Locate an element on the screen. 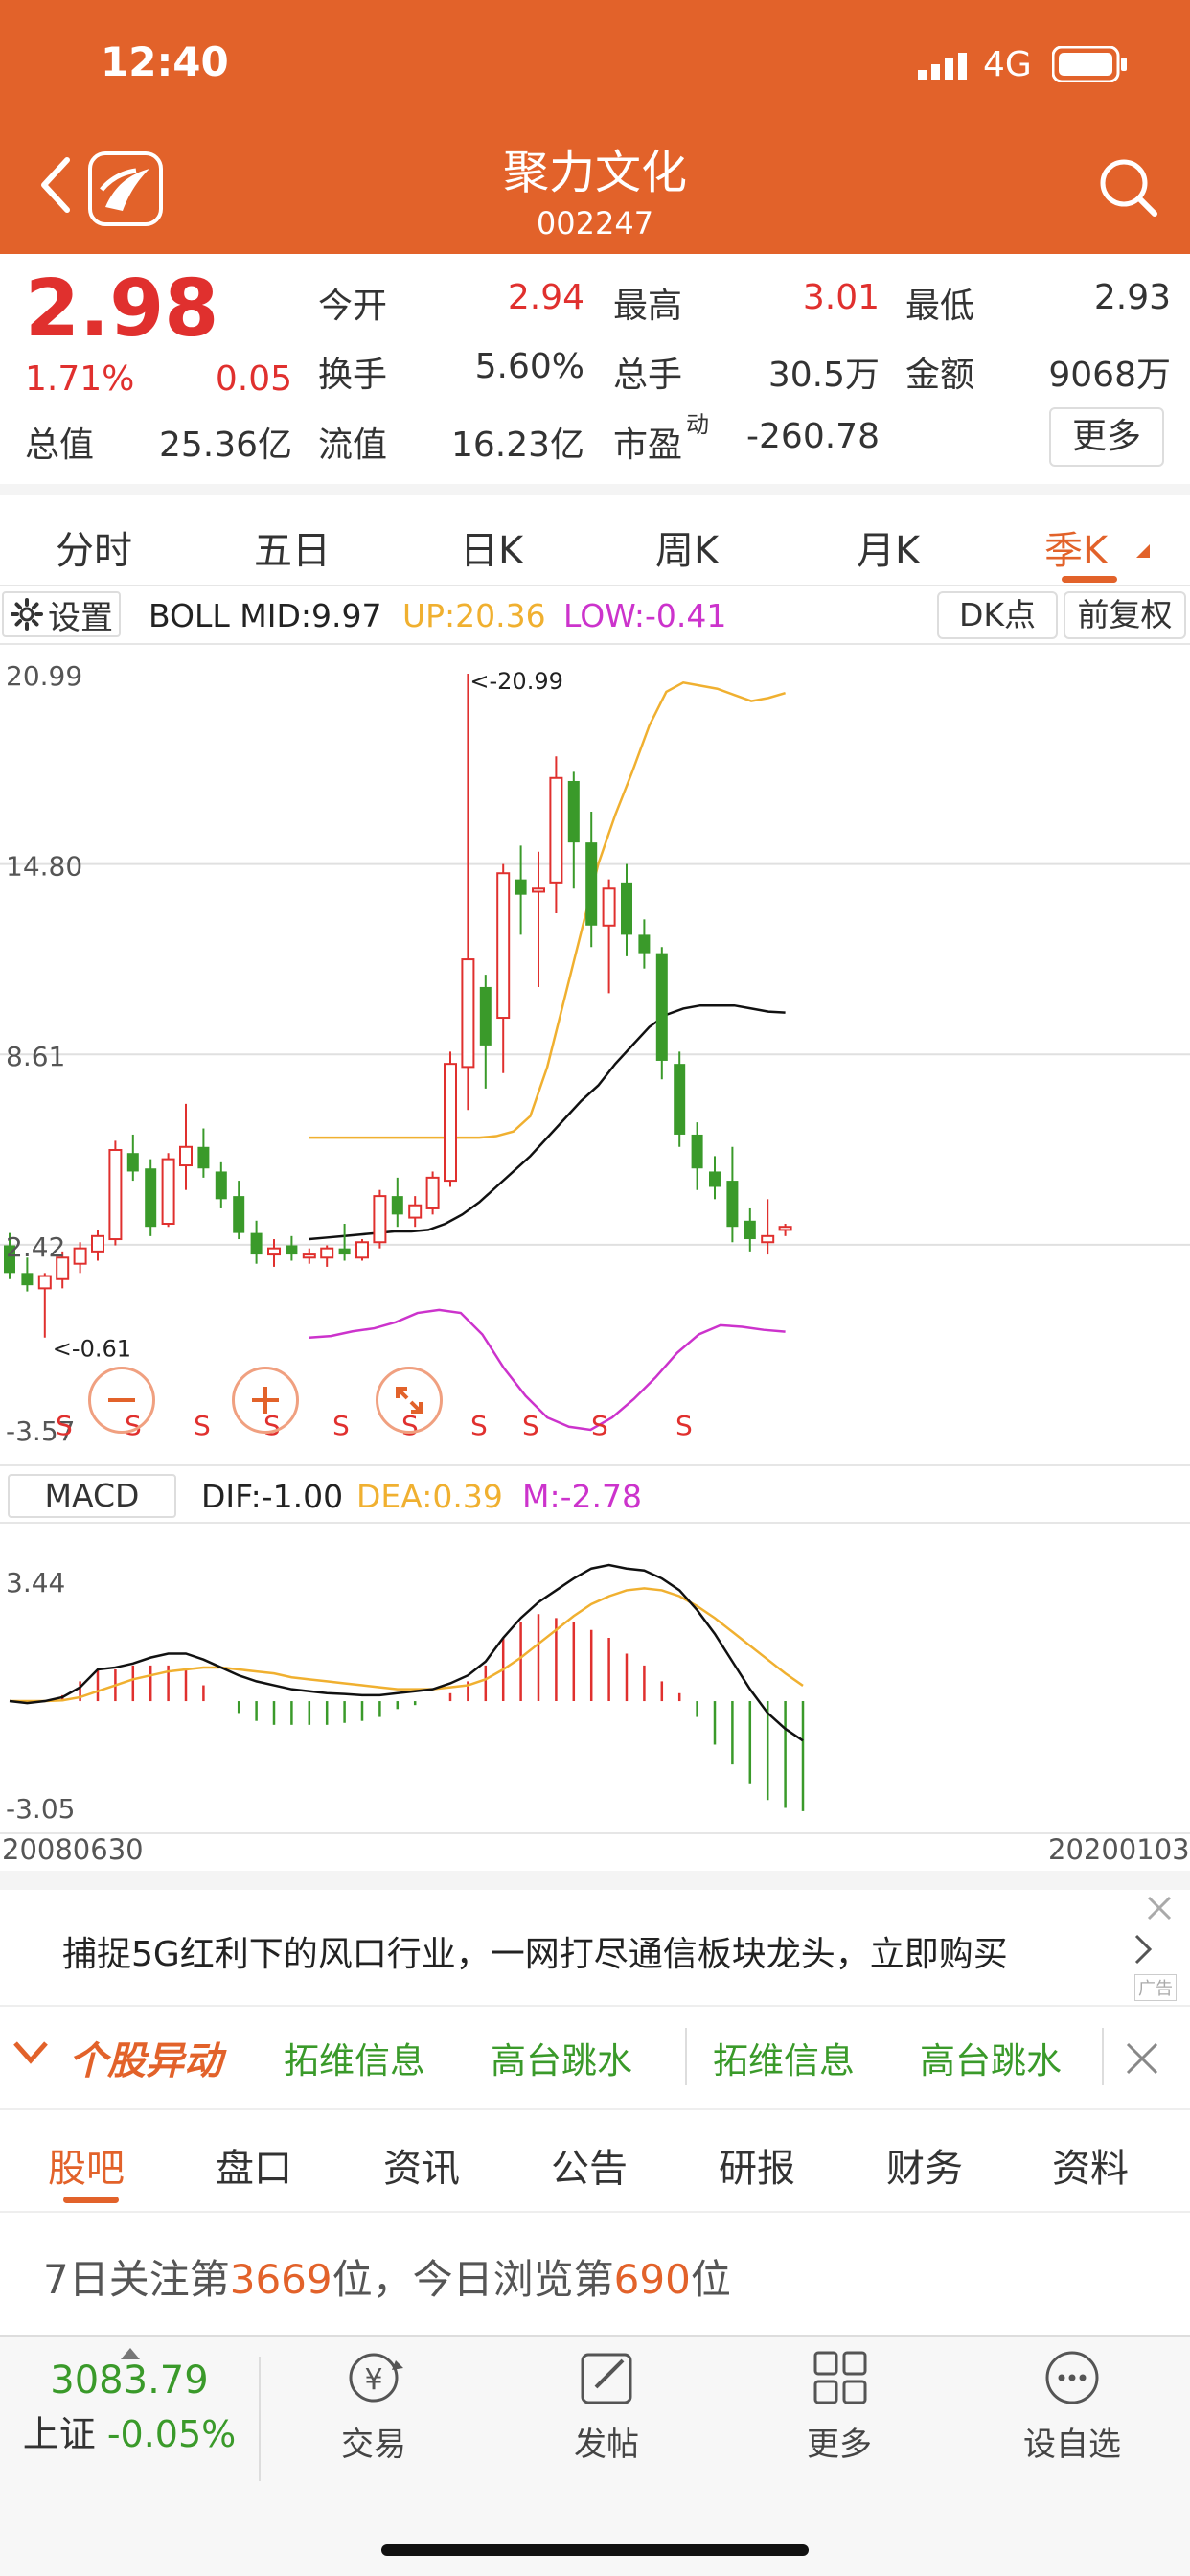 The image size is (1190, 2576). close-ad-icon is located at coordinates (1160, 1910).